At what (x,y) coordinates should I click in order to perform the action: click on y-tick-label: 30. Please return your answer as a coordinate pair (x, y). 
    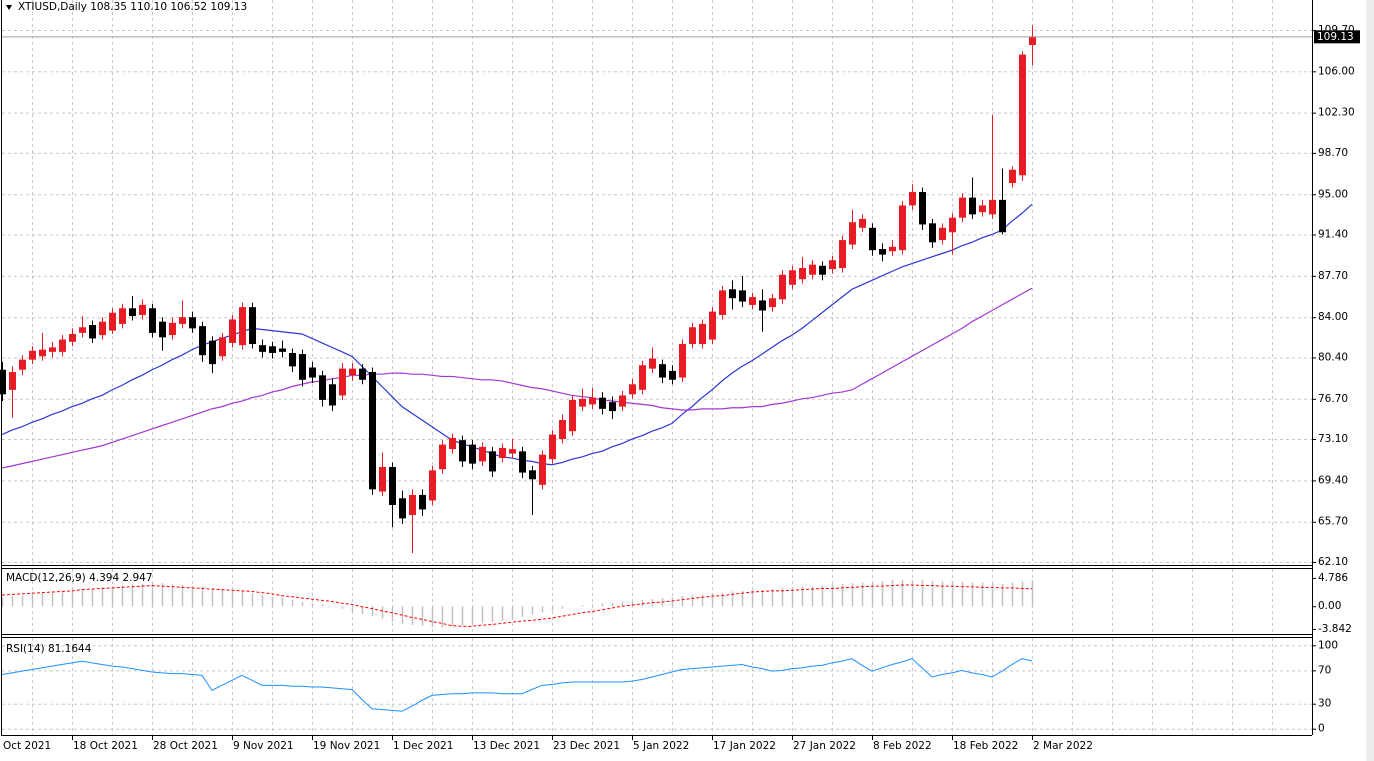
    Looking at the image, I should click on (1324, 704).